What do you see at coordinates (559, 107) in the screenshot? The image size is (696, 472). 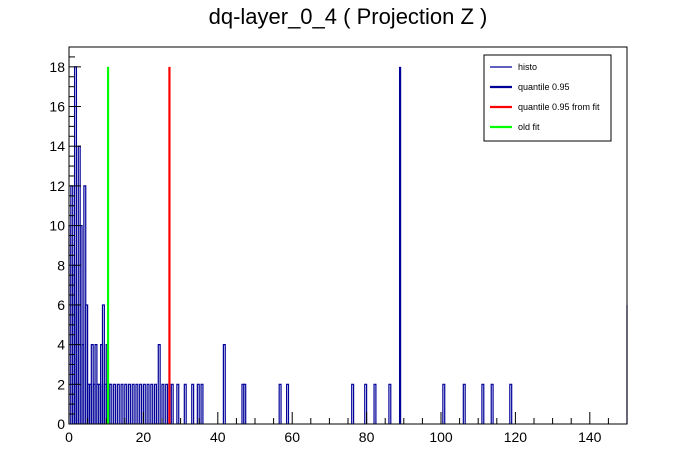 I see `legend-entry-label: quantile 0.95 from fit` at bounding box center [559, 107].